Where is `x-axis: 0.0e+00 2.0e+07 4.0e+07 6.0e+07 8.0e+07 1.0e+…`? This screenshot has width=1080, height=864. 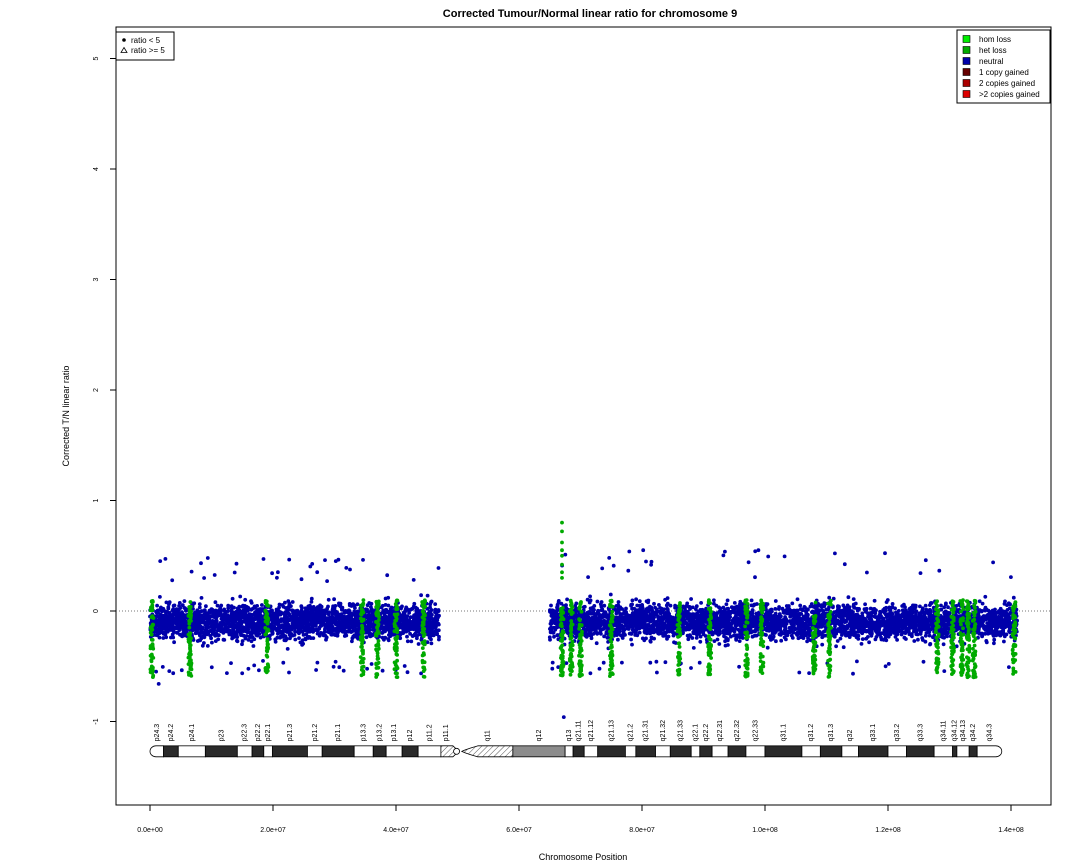
x-axis: 0.0e+00 2.0e+07 4.0e+07 6.0e+07 8.0e+07 1.0e+… is located at coordinates (580, 819).